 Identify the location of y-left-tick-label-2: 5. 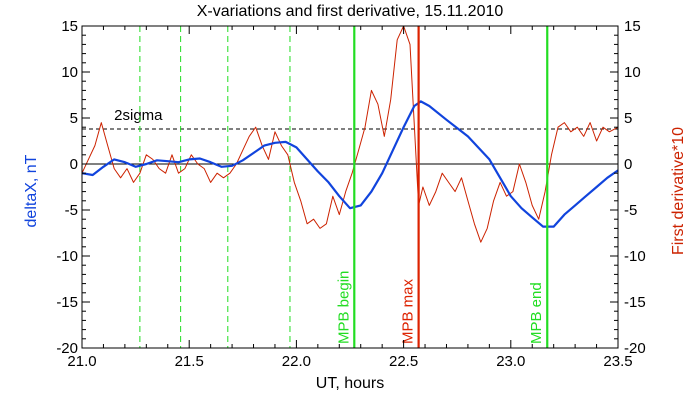
(74, 118).